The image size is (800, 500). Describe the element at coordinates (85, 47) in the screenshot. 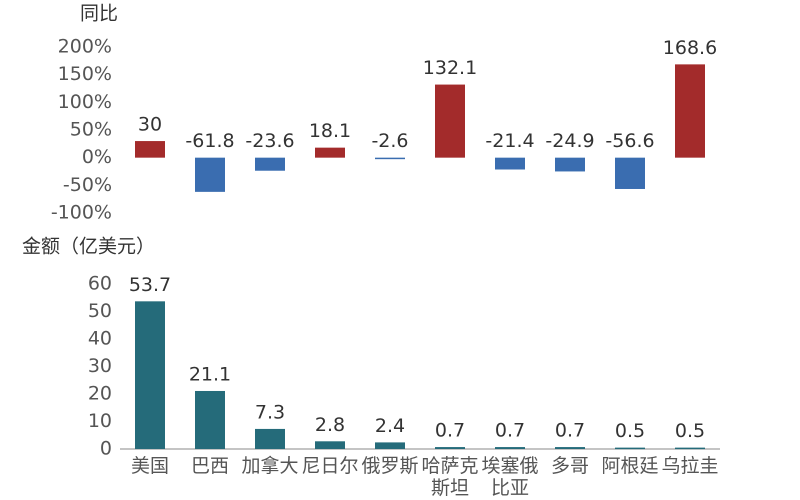

I see `y-tick-label: 200%` at that location.